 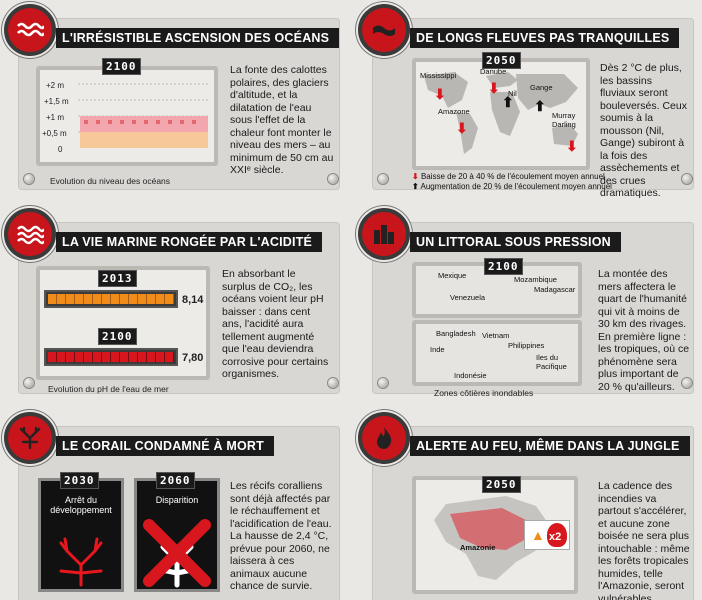 What do you see at coordinates (538, 535) in the screenshot?
I see `small-flame-icon: ▲` at bounding box center [538, 535].